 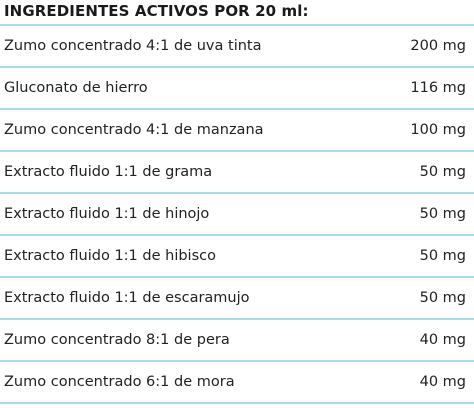 I want to click on ingredient-amount: 116 mg, so click(x=438, y=88).